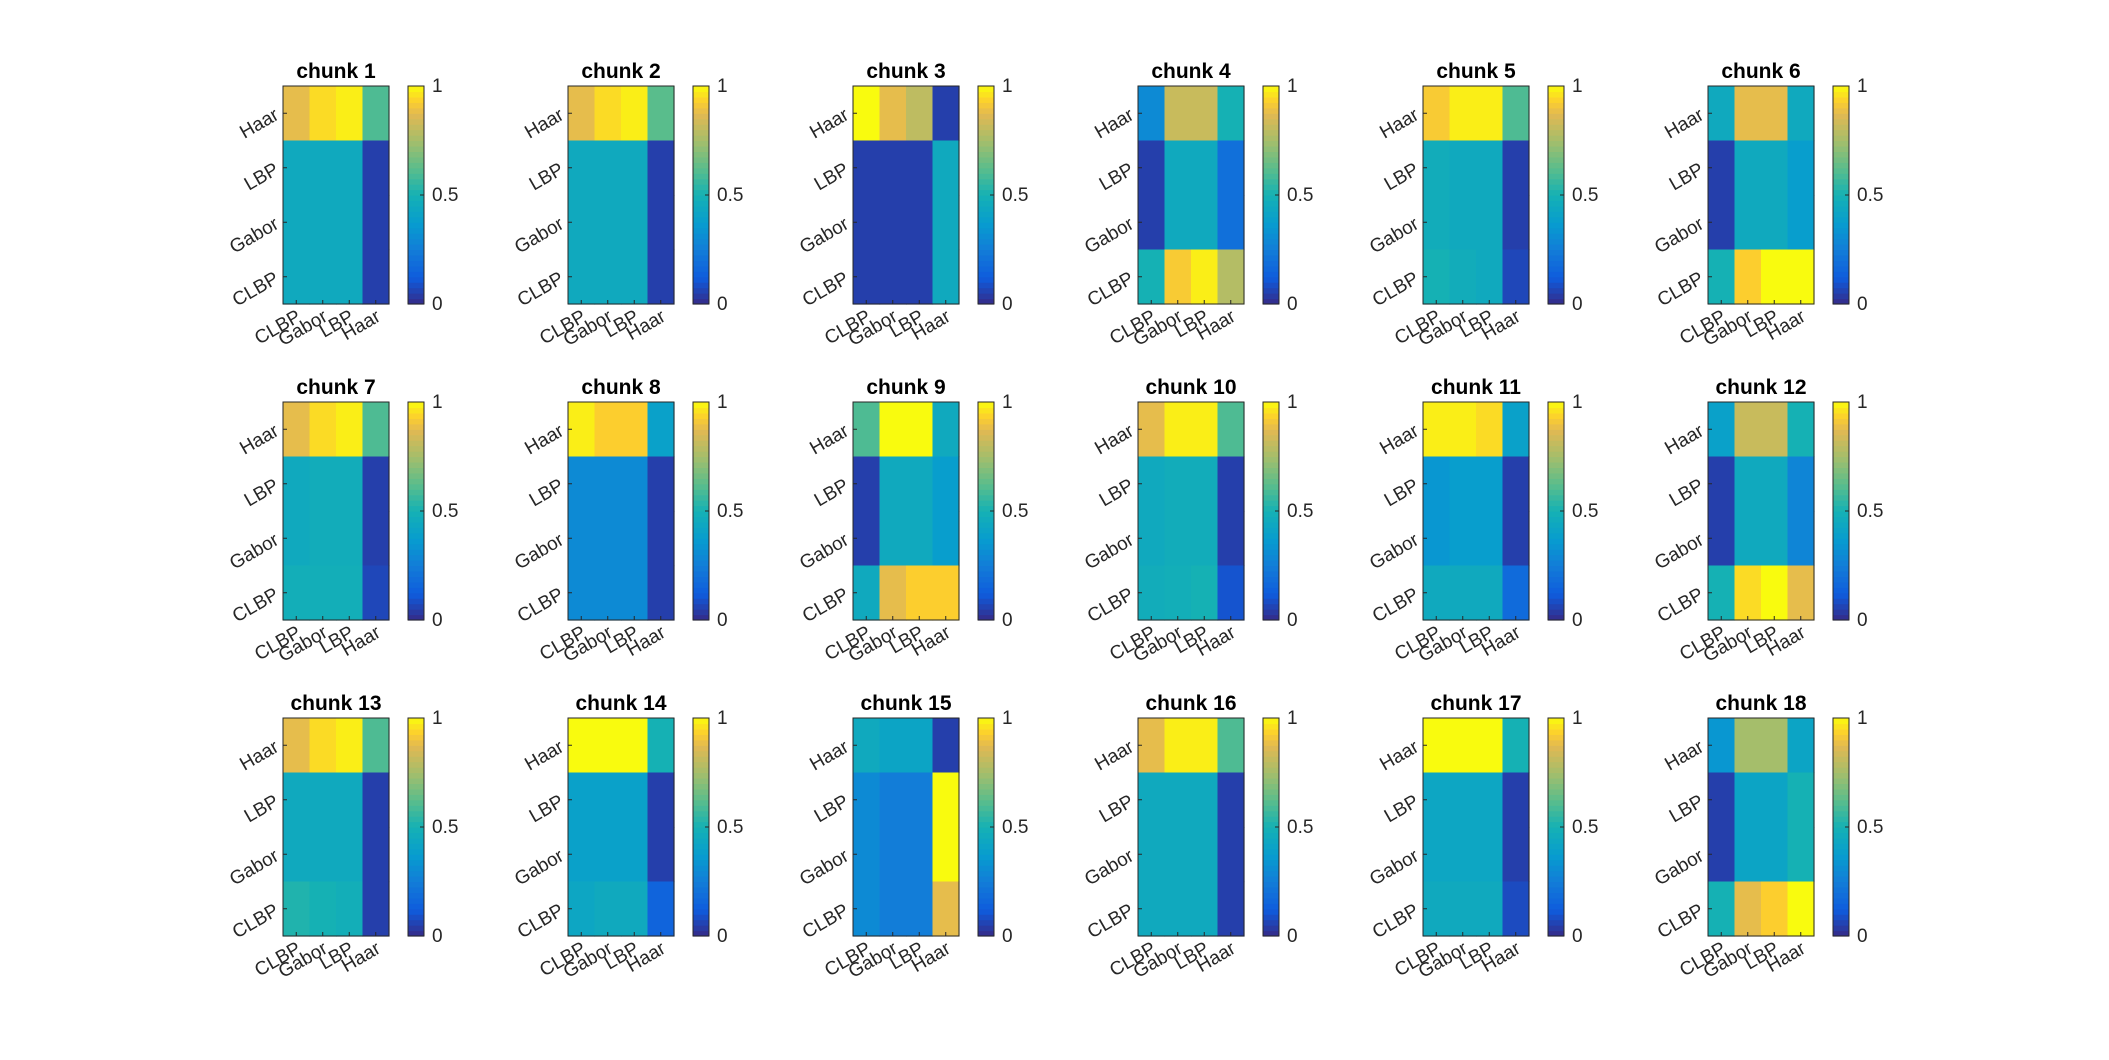  I want to click on y-tick-label: Haar, so click(544, 123).